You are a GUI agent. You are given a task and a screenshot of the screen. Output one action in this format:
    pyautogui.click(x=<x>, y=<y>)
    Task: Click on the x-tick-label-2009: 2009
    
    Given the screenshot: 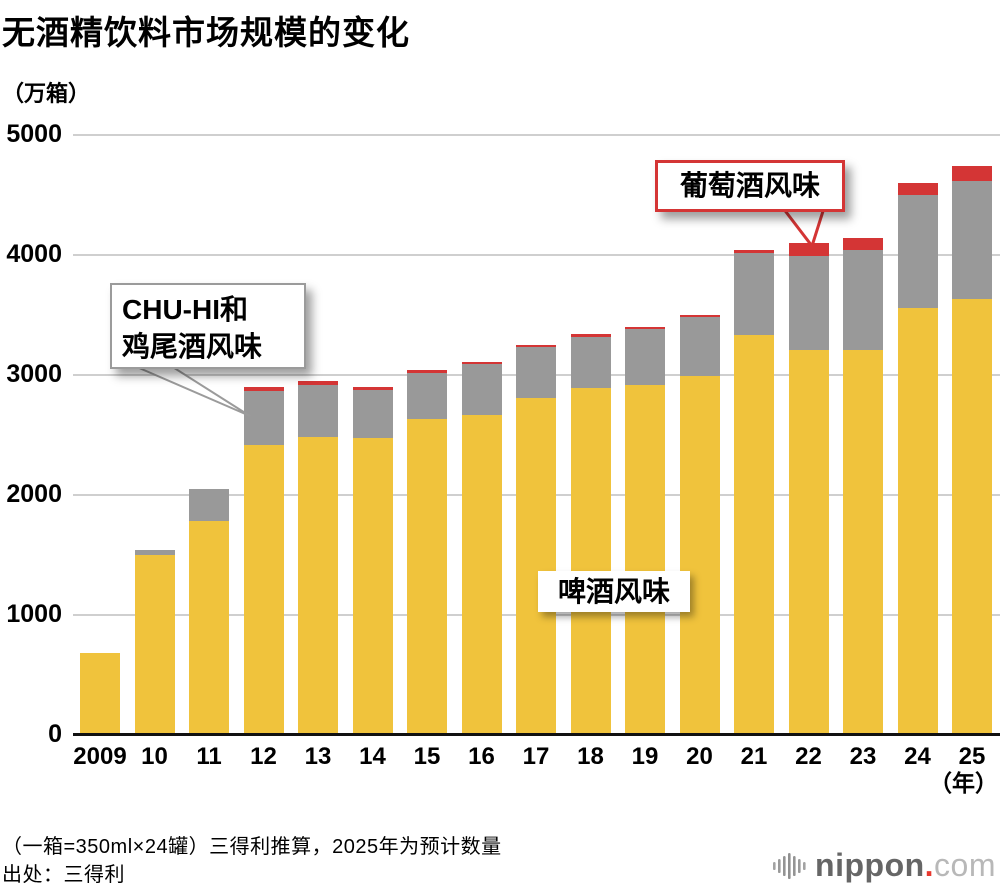 What is the action you would take?
    pyautogui.click(x=100, y=756)
    